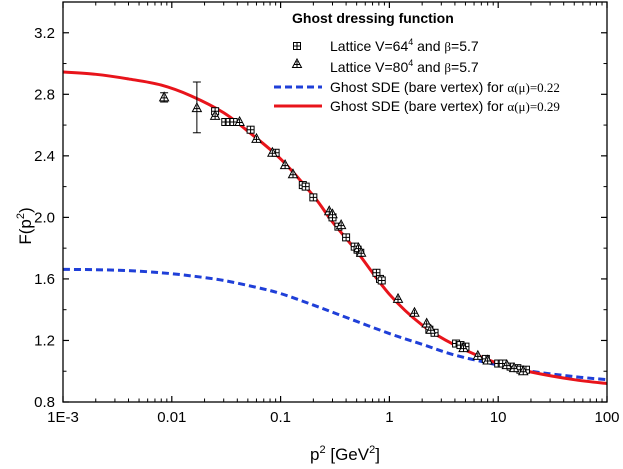 The width and height of the screenshot is (623, 469). Describe the element at coordinates (297, 46) in the screenshot. I see `legend-marker-square-plus` at that location.